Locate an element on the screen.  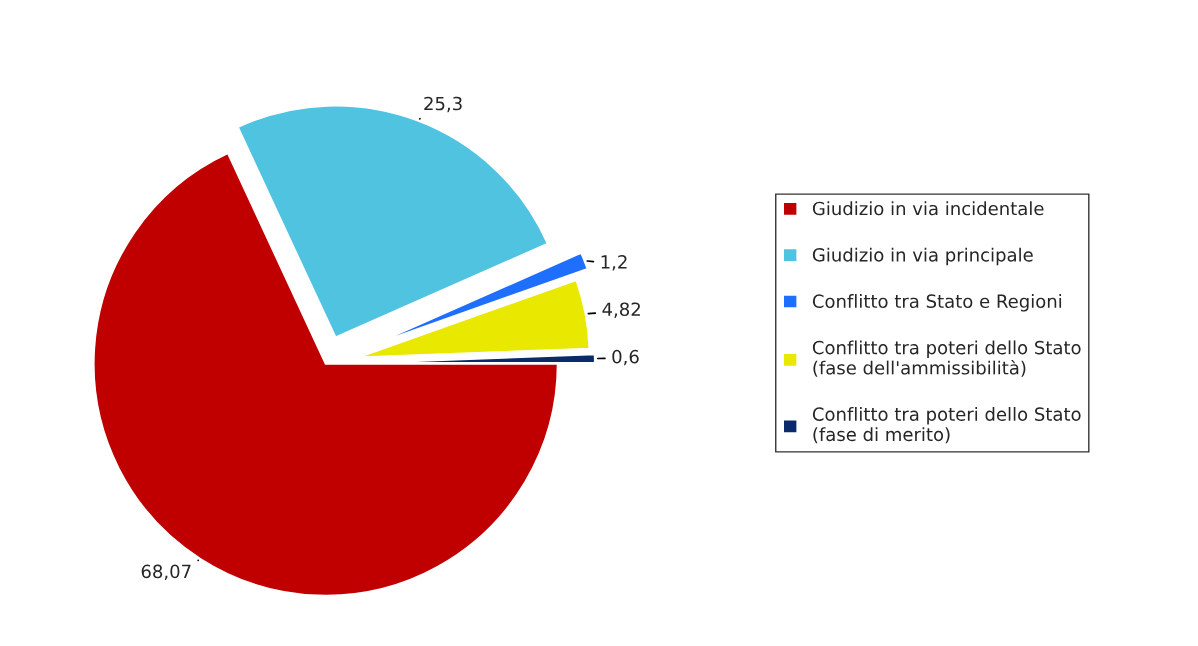
data-label: 25,3 is located at coordinates (443, 104).